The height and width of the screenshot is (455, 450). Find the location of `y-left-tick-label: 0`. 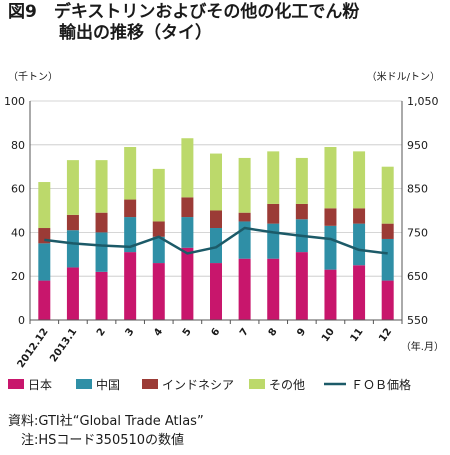

y-left-tick-label: 0 is located at coordinates (21, 320).